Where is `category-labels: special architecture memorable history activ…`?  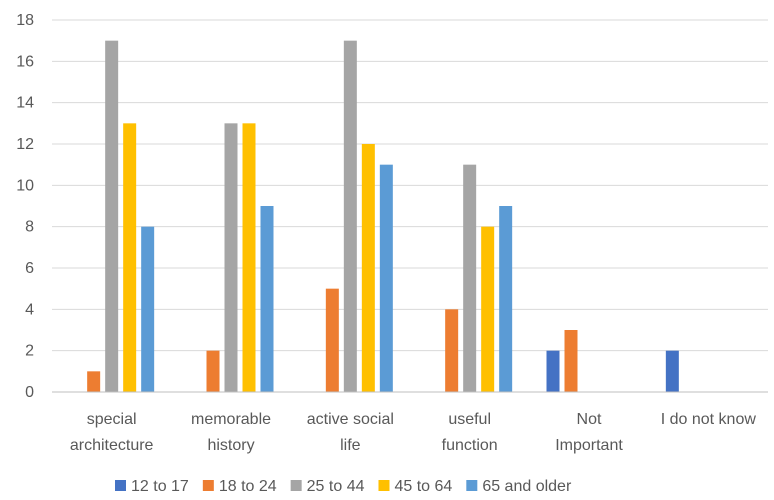 category-labels: special architecture memorable history activ… is located at coordinates (413, 432).